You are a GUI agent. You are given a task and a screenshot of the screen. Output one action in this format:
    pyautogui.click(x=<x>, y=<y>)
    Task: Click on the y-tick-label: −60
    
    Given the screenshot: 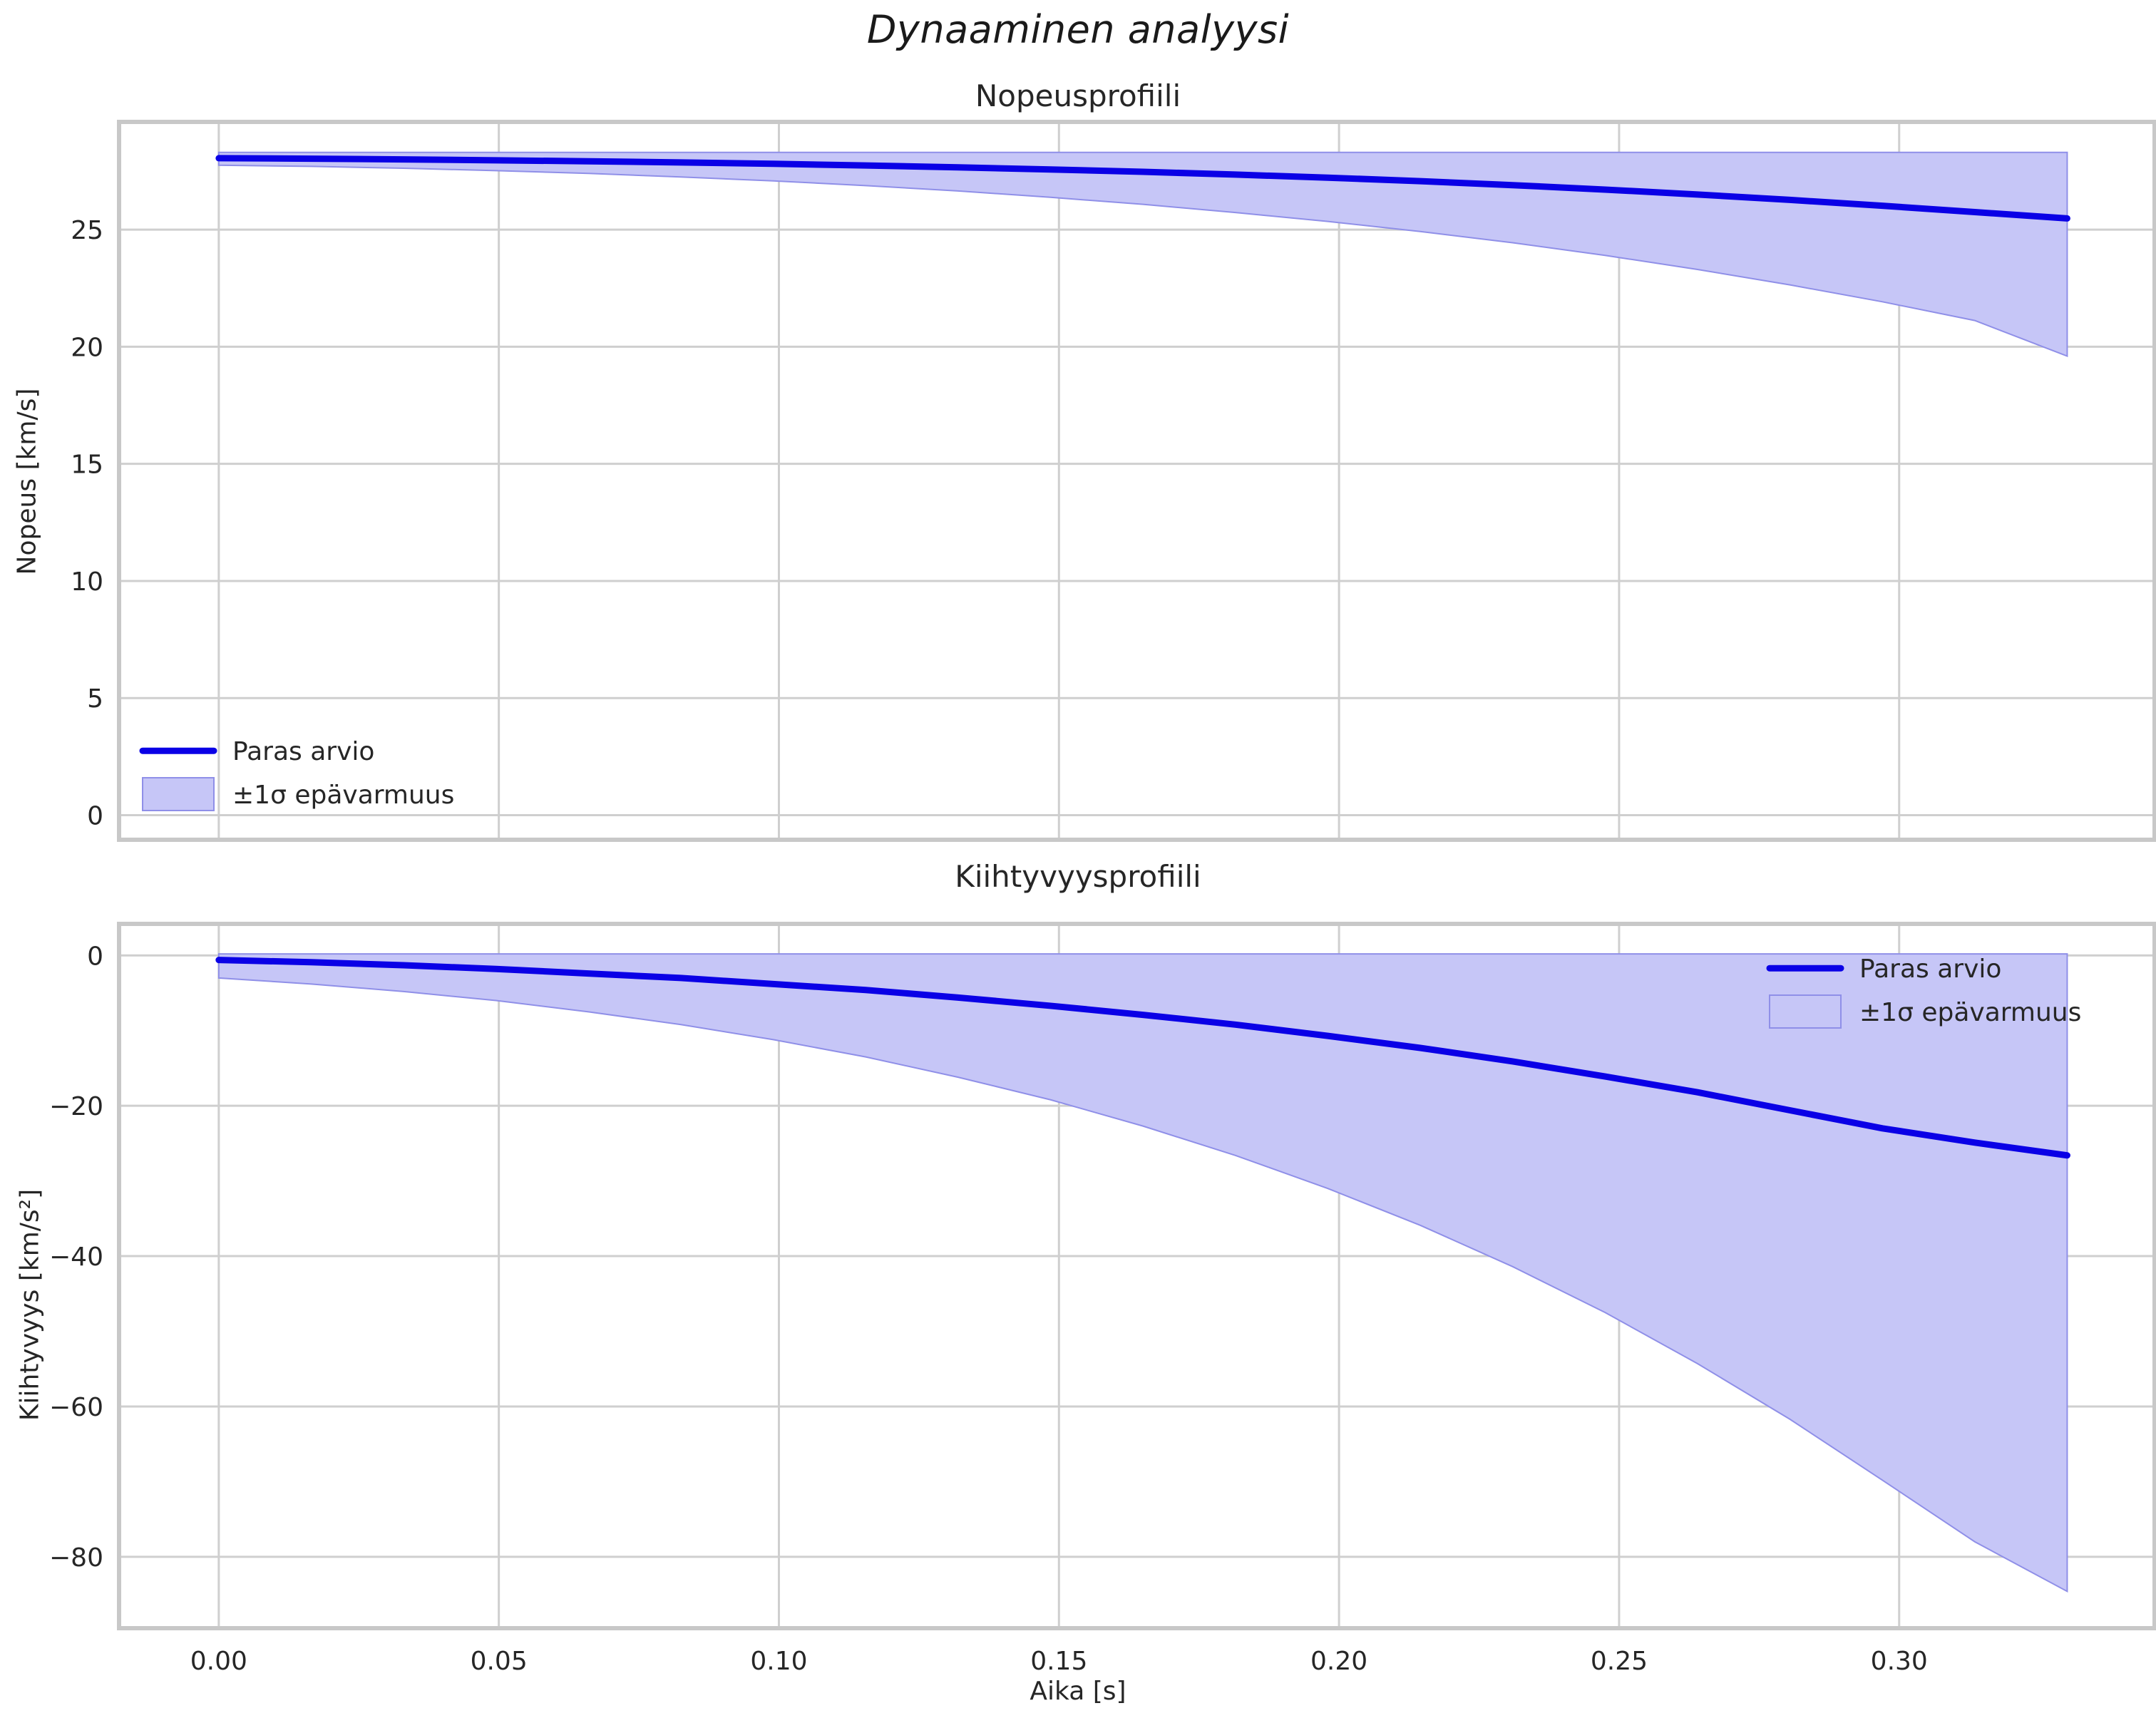 What is the action you would take?
    pyautogui.click(x=76, y=1407)
    